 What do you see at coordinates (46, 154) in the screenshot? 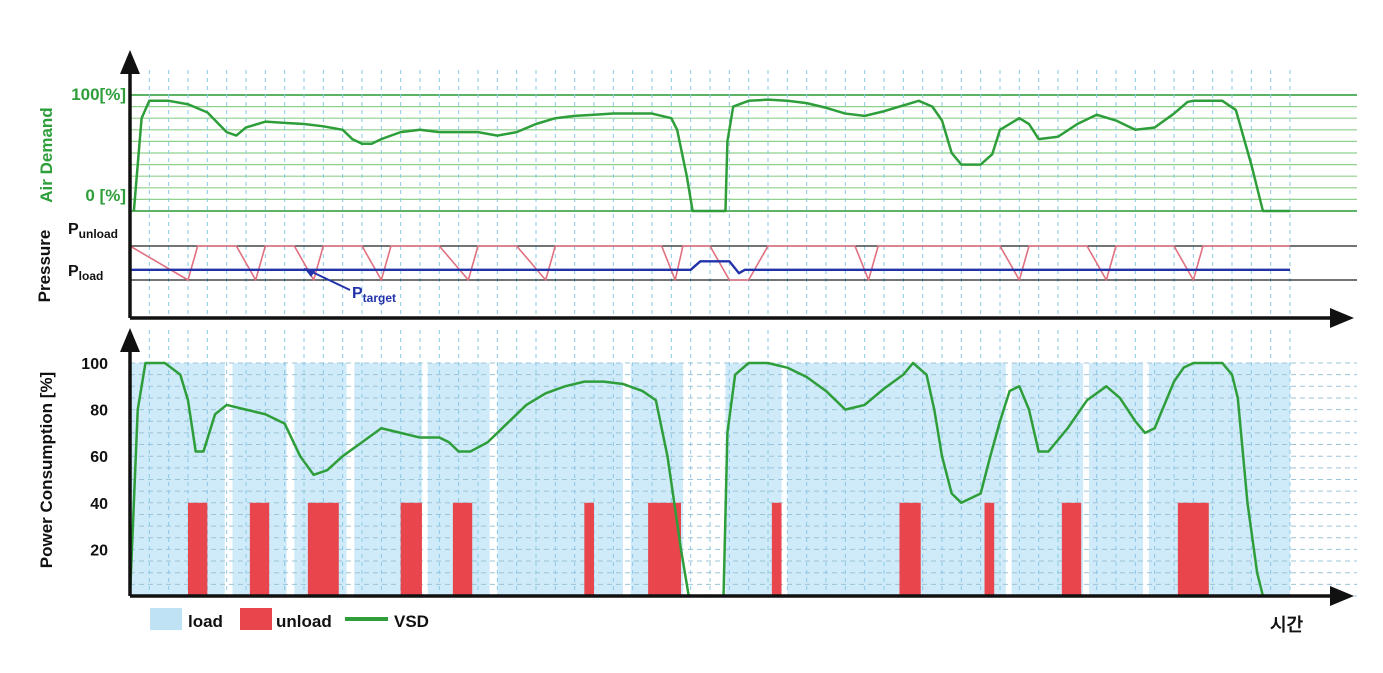
I see `air-demand-axis-label: Air Demand` at bounding box center [46, 154].